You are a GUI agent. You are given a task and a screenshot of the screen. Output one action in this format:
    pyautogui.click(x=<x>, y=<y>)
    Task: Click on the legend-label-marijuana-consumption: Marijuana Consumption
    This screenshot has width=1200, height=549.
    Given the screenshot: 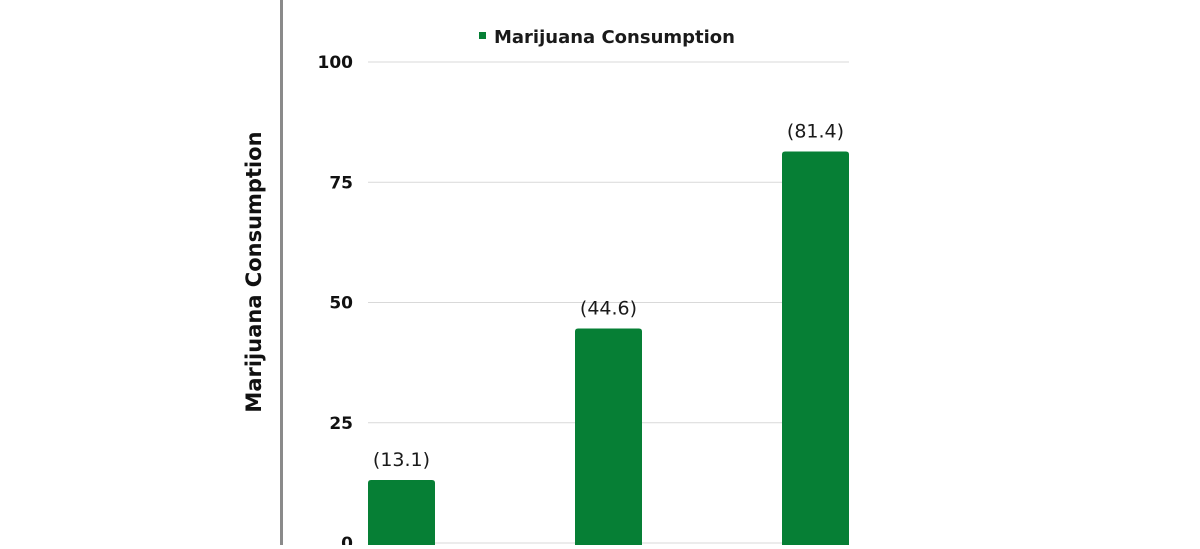 What is the action you would take?
    pyautogui.click(x=614, y=37)
    